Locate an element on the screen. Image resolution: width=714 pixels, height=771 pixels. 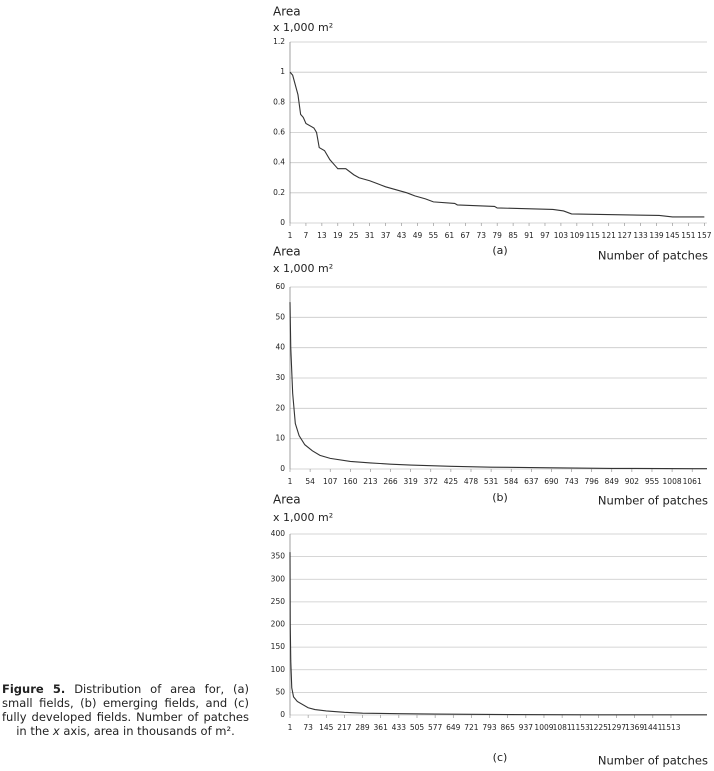
y-tick-label: 10 is located at coordinates (280, 438).